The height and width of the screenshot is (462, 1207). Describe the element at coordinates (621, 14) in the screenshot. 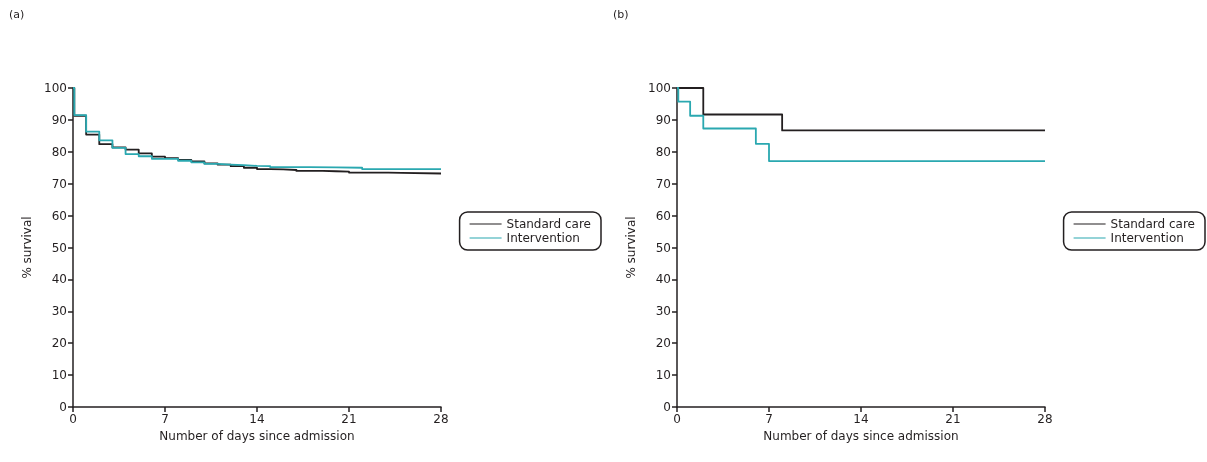

I see `chart-title: (b)` at that location.